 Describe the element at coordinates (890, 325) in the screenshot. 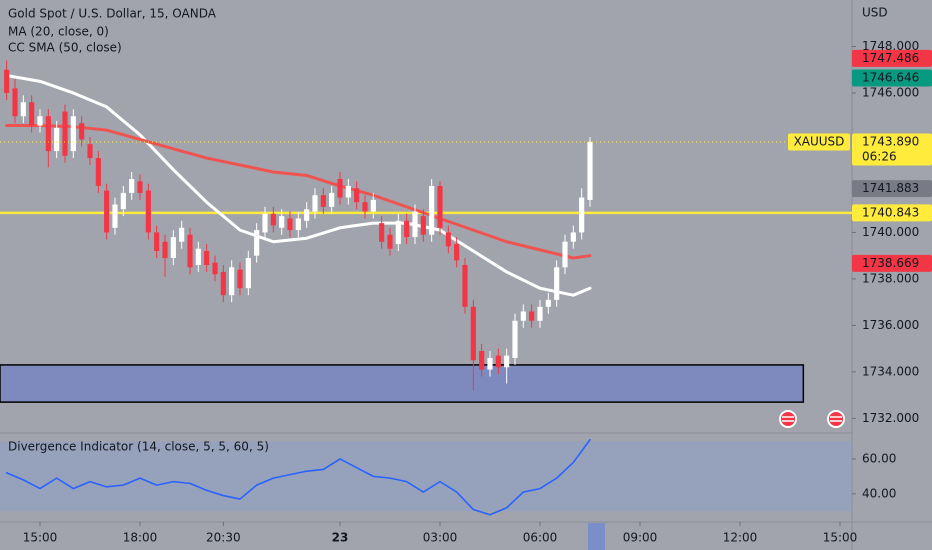

I see `y-tick-label: 1736.000` at that location.